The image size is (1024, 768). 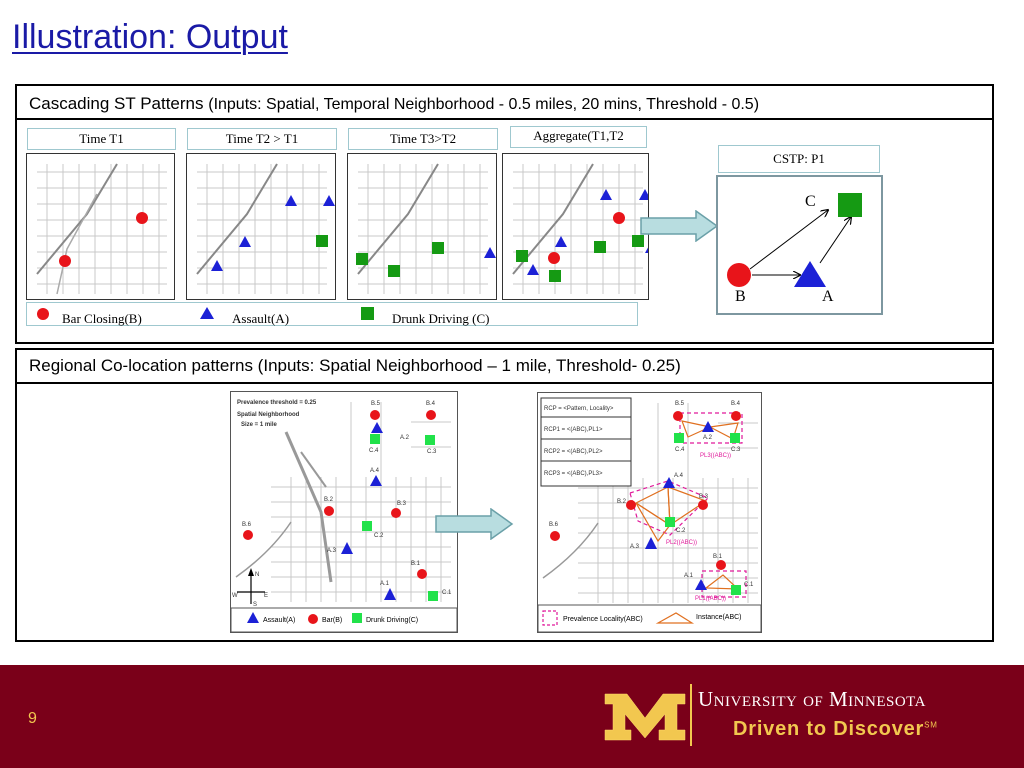 I want to click on legend-bar-label: Bar Closing(B), so click(x=102, y=318).